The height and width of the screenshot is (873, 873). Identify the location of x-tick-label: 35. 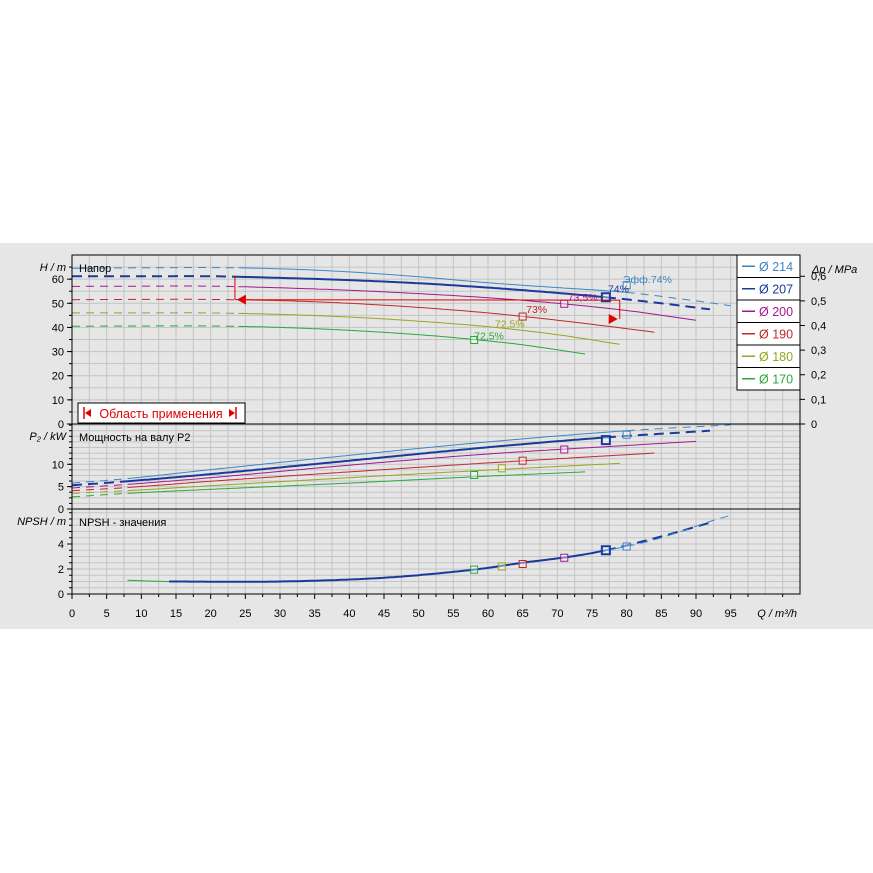
(315, 614).